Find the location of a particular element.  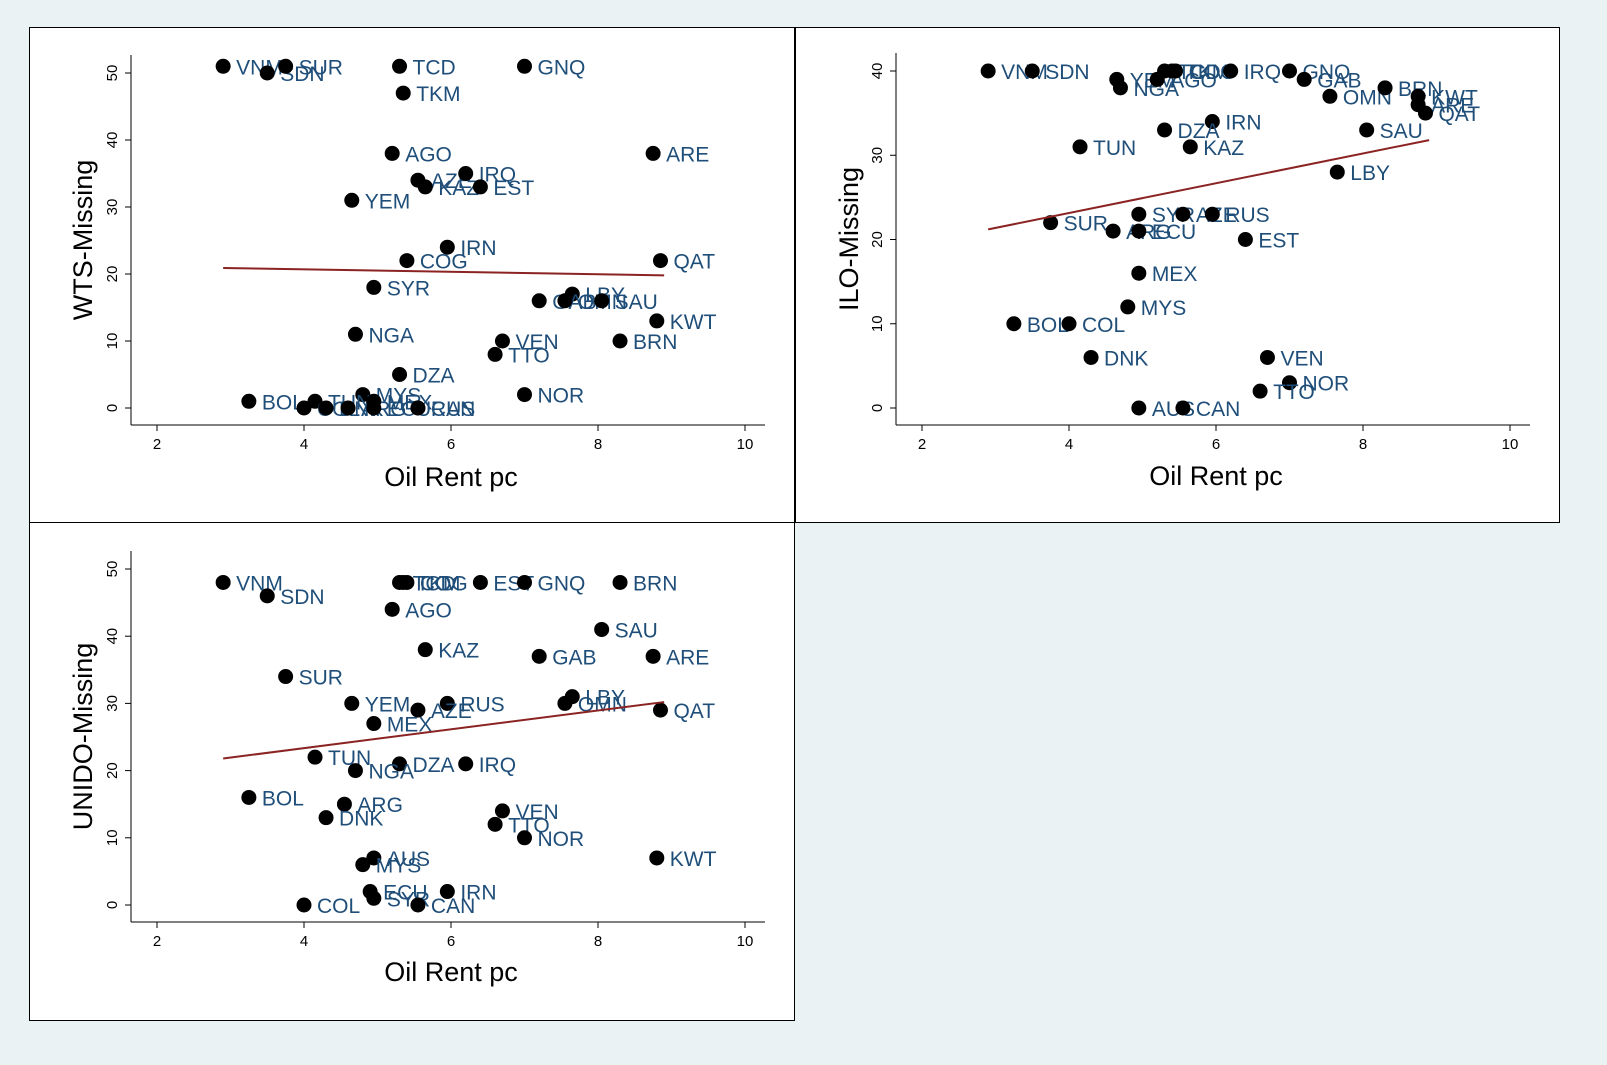

point-label: TCD is located at coordinates (434, 583).